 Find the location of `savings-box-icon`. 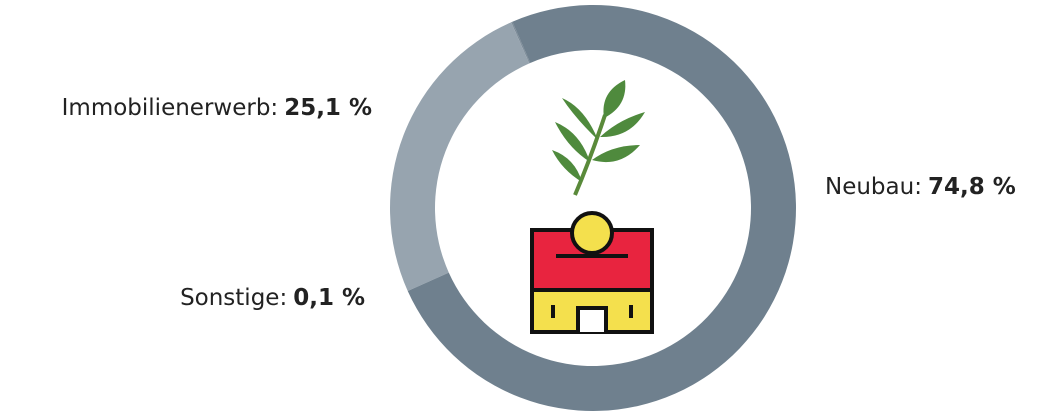

savings-box-icon is located at coordinates (592, 272).